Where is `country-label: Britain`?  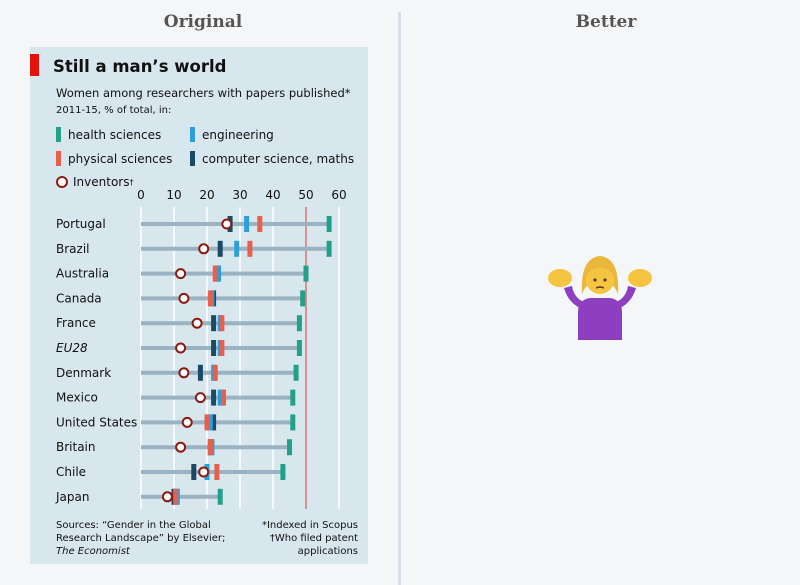
country-label: Britain is located at coordinates (76, 447).